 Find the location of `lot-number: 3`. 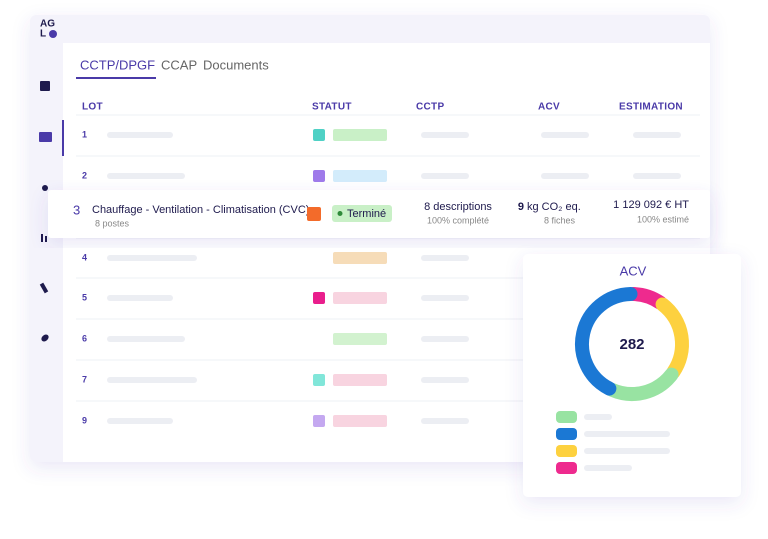

lot-number: 3 is located at coordinates (76, 209).